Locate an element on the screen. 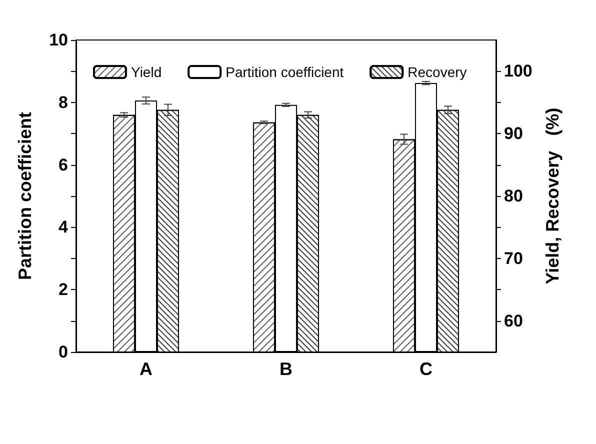 Image resolution: width=596 pixels, height=444 pixels. legend-label: Yield is located at coordinates (146, 72).